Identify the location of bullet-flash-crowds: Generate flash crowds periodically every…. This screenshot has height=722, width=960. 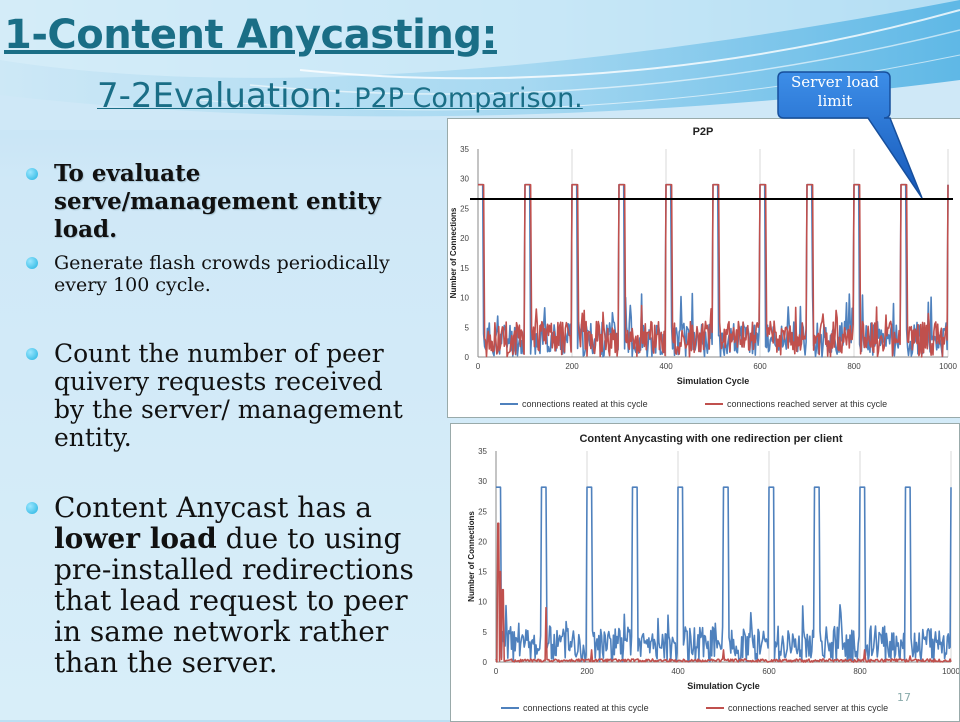
(232, 274).